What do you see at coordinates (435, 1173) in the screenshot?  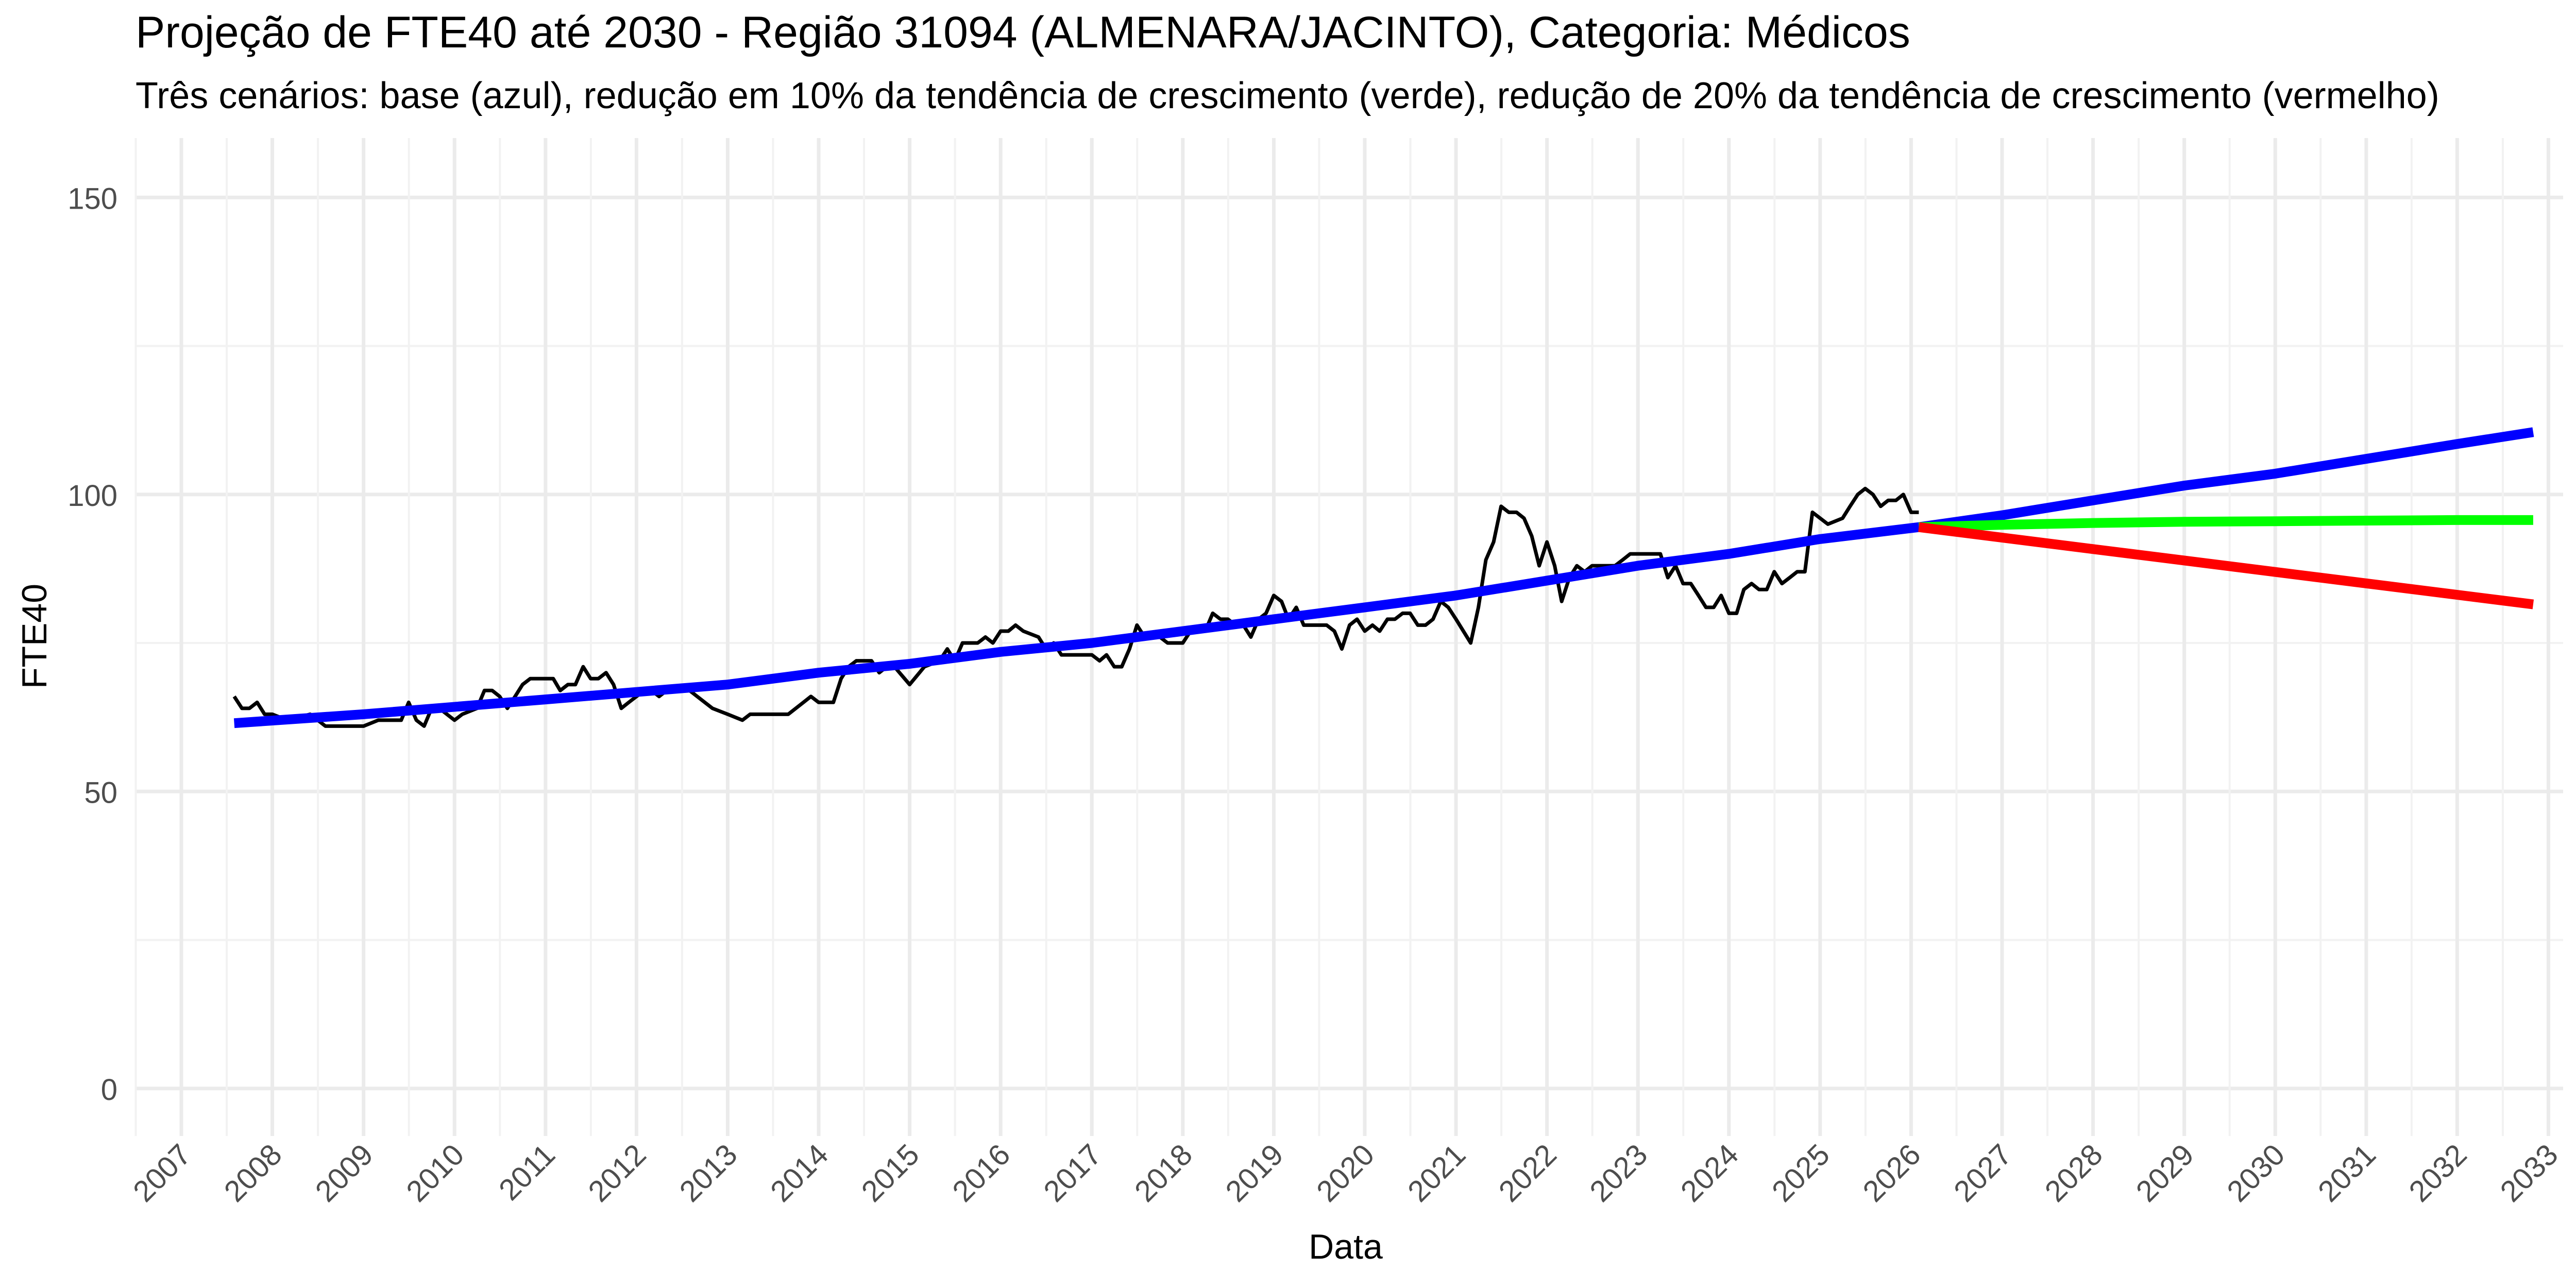 I see `x-tick-label: 2010` at bounding box center [435, 1173].